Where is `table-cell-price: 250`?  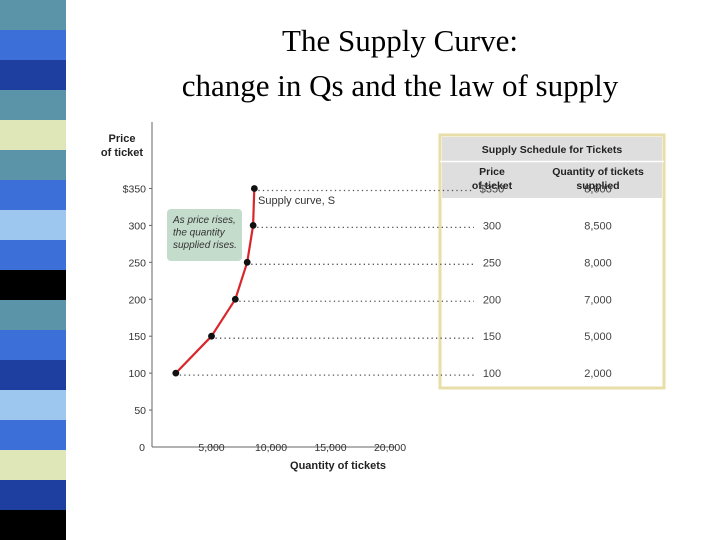 table-cell-price: 250 is located at coordinates (492, 263).